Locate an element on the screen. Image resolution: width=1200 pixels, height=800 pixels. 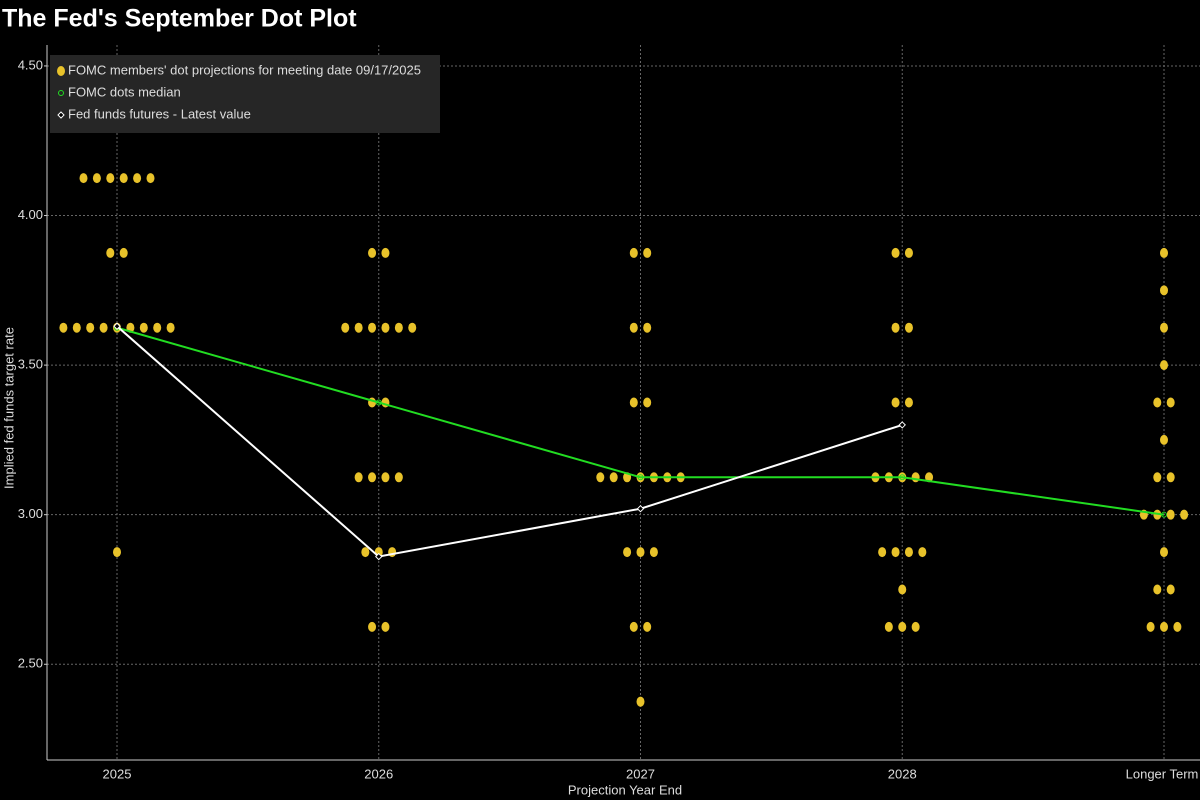
x-tick-label: 2026 is located at coordinates (378, 773).